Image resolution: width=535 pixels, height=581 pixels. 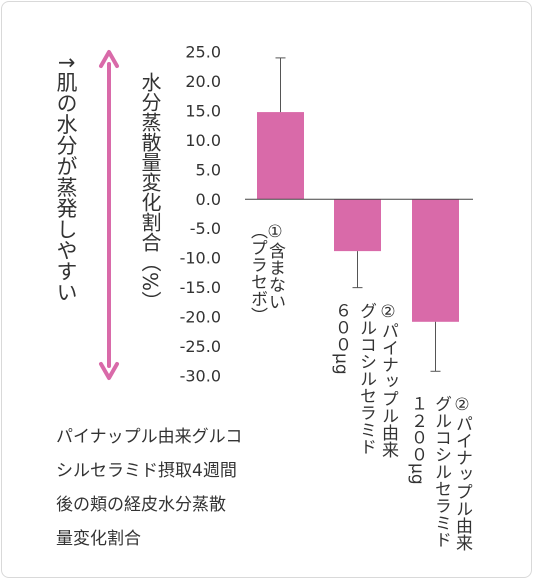 I want to click on y-tick-label: -5.0, so click(x=205, y=228).